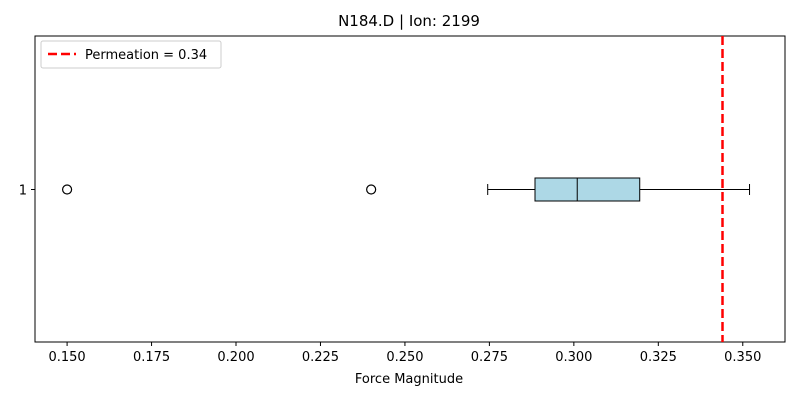  Describe the element at coordinates (489, 357) in the screenshot. I see `x-tick-label: 0.275` at that location.